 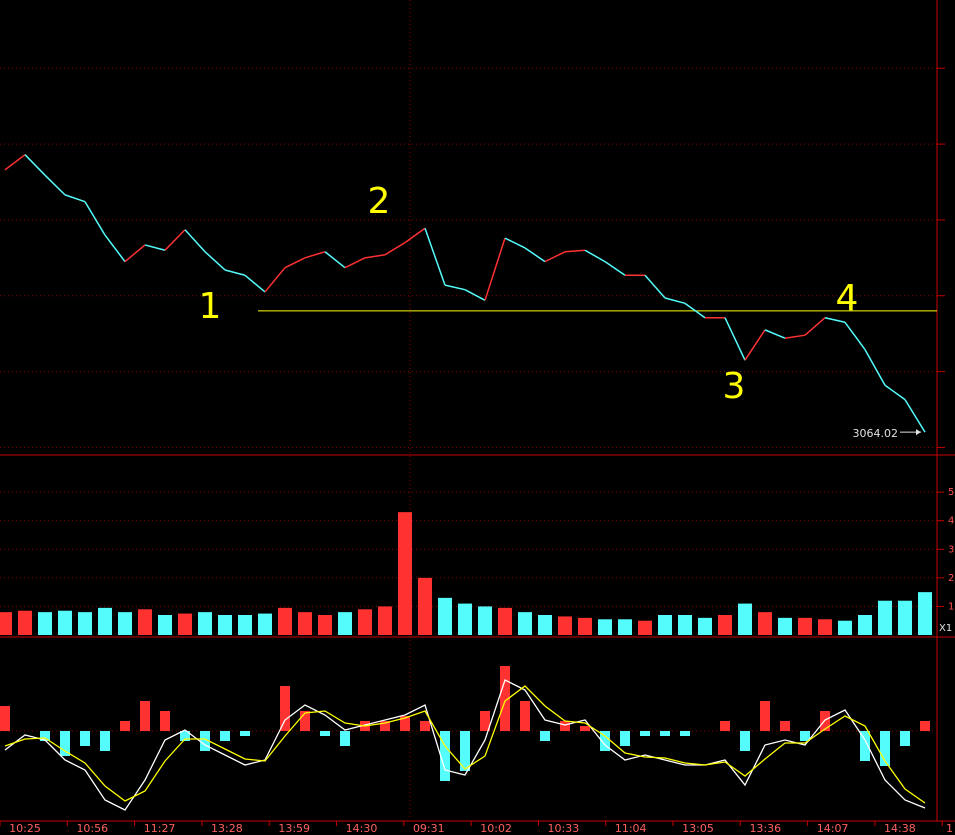 I want to click on x-tick-label: 10:25, so click(x=25, y=828).